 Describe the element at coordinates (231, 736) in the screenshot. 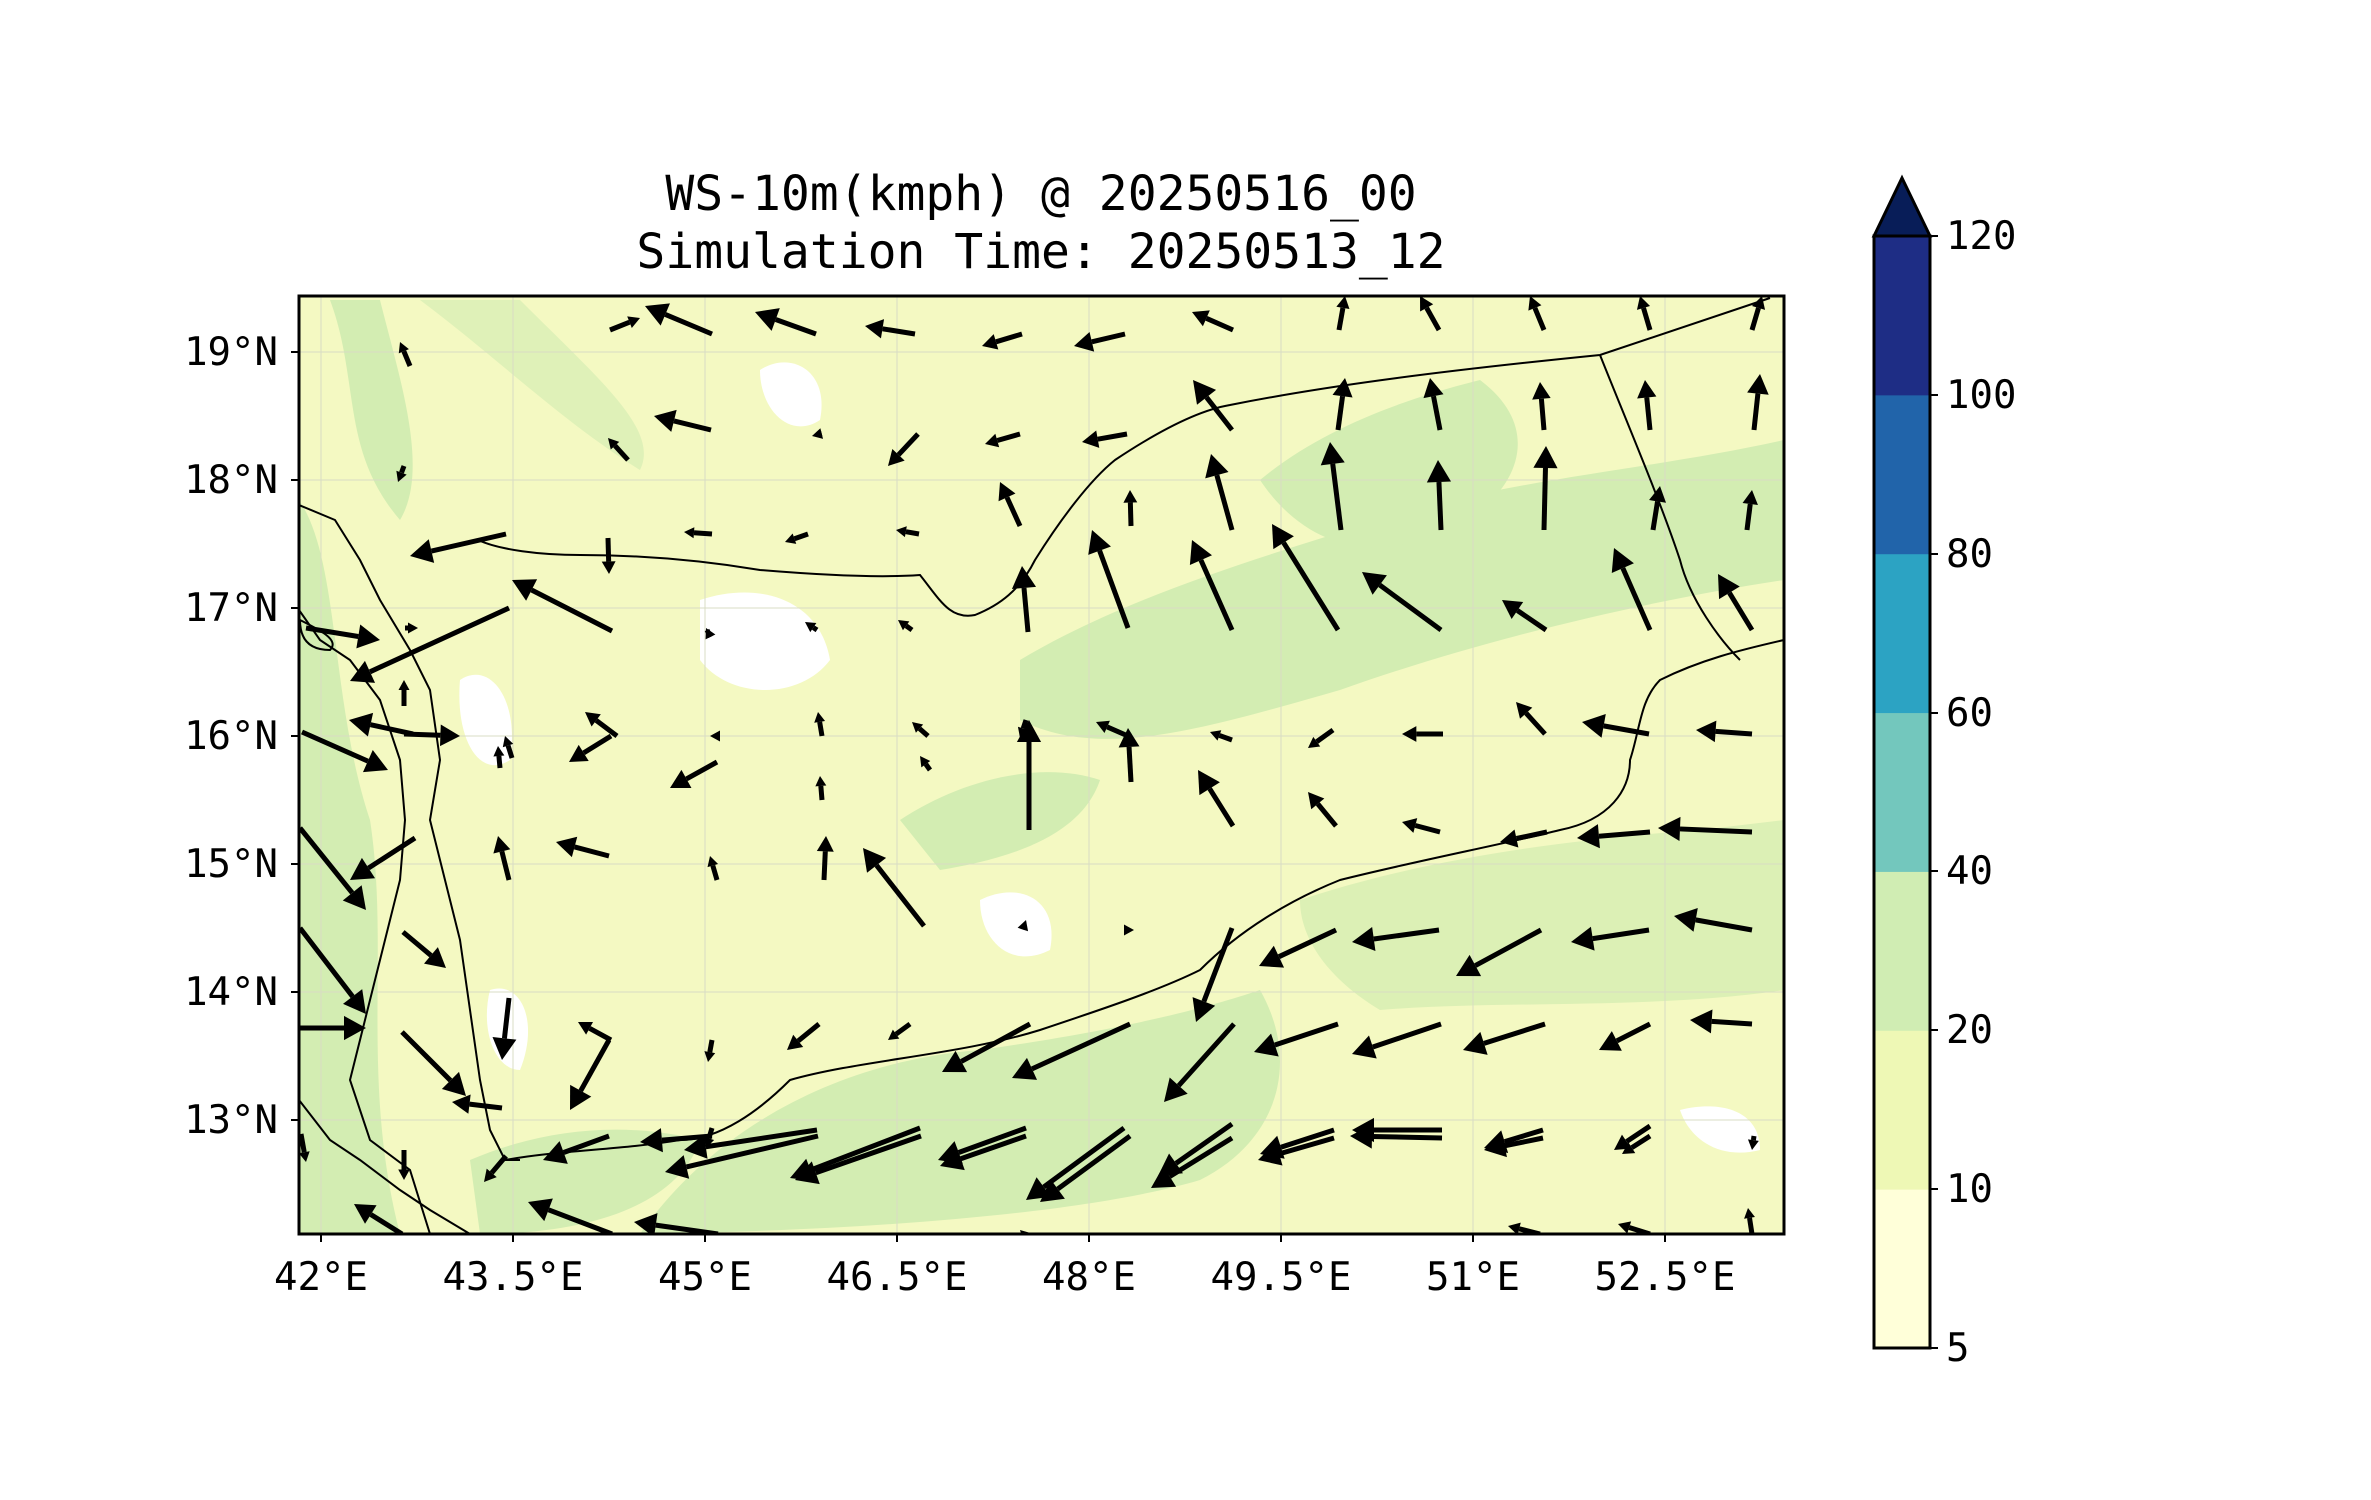

I see `y-tick-label: 16°N` at that location.